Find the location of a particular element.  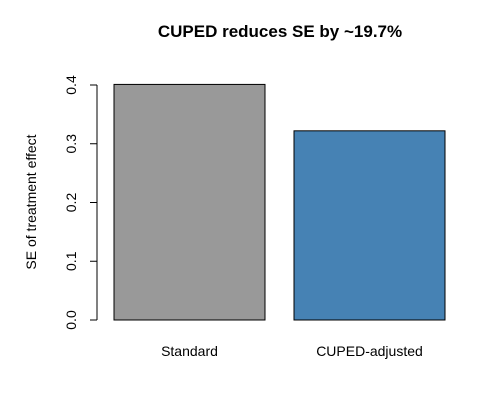

y-axis: 0.0 0.1 0.2 0.3 0.4 is located at coordinates (80, 202).